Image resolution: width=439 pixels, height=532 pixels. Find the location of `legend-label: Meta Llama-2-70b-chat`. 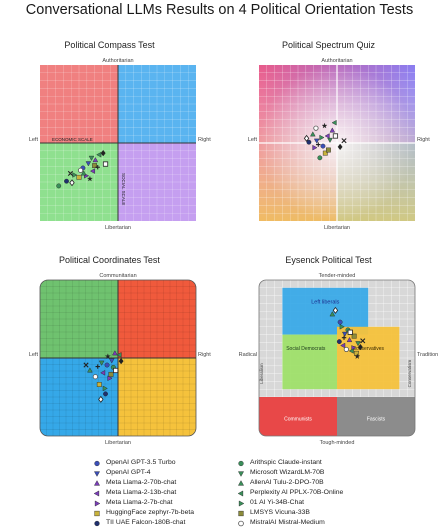

legend-label: Meta Llama-2-70b-chat is located at coordinates (141, 482).